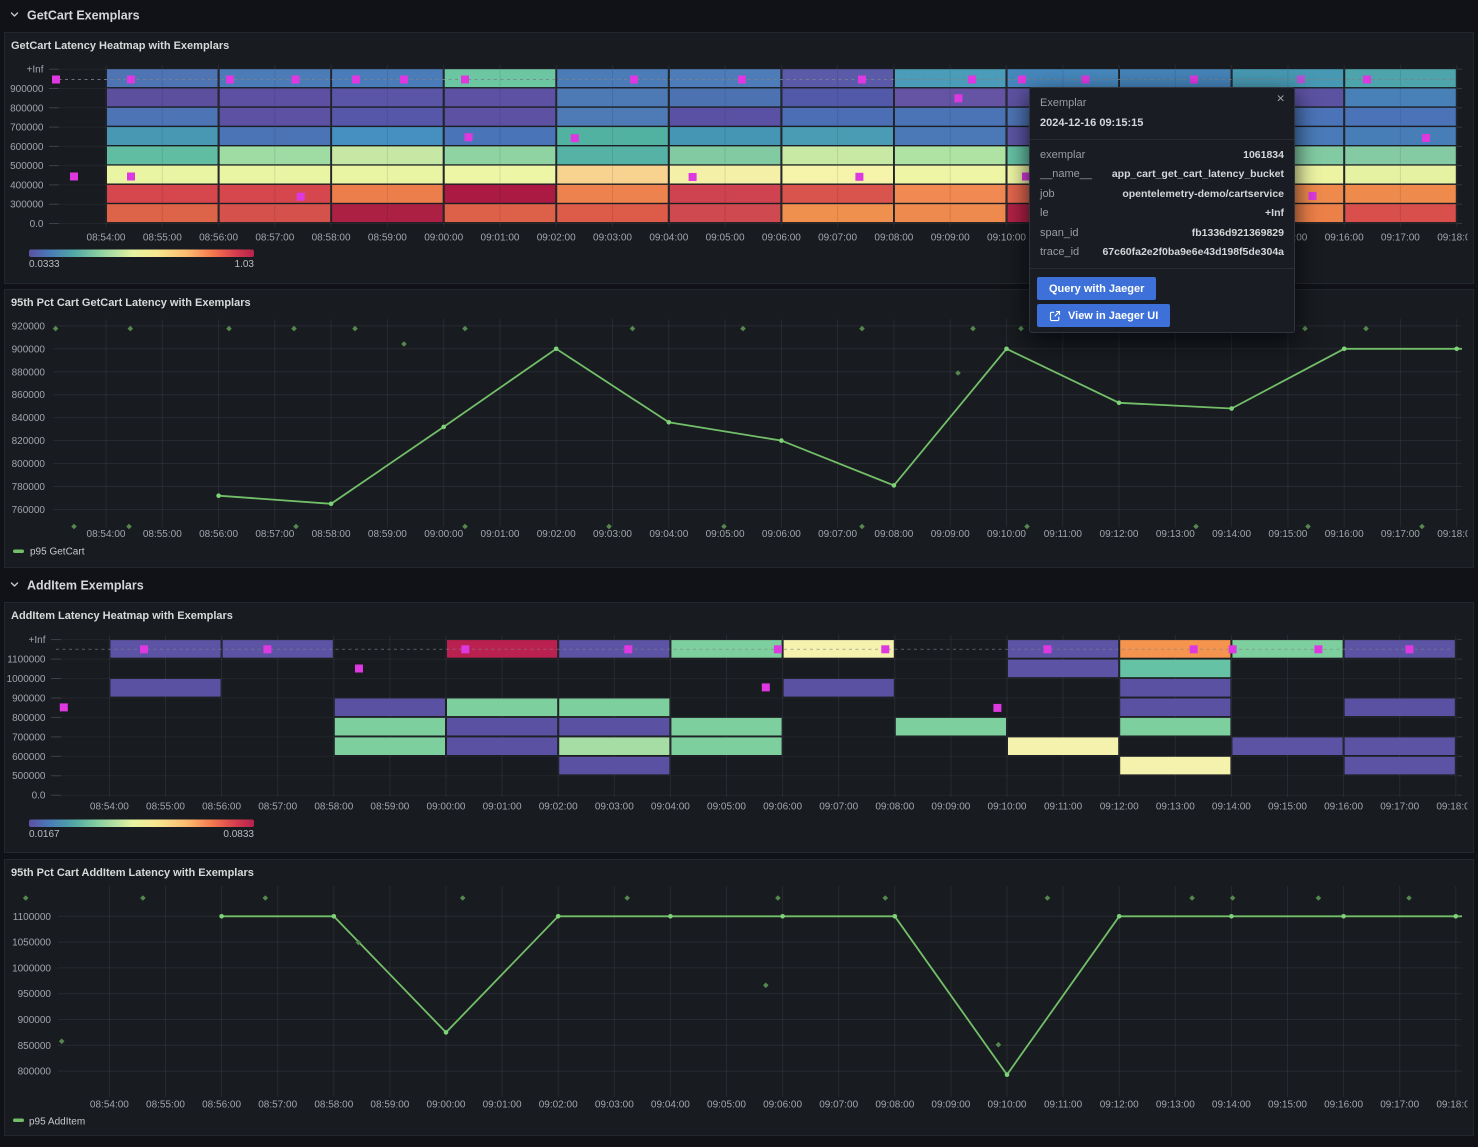 The height and width of the screenshot is (1147, 1478). What do you see at coordinates (29, 510) in the screenshot?
I see `svg-text: 760000` at bounding box center [29, 510].